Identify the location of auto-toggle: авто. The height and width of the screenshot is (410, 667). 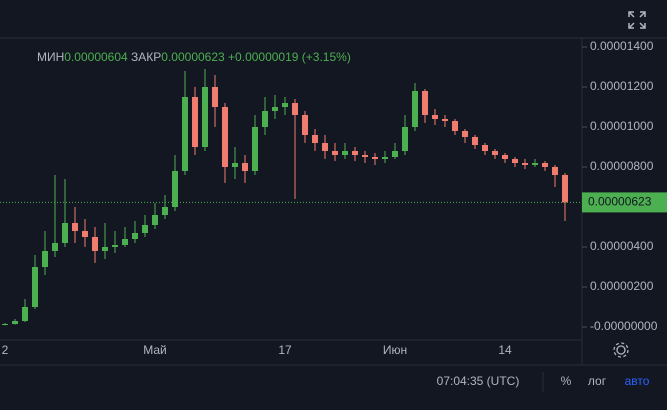
(637, 381).